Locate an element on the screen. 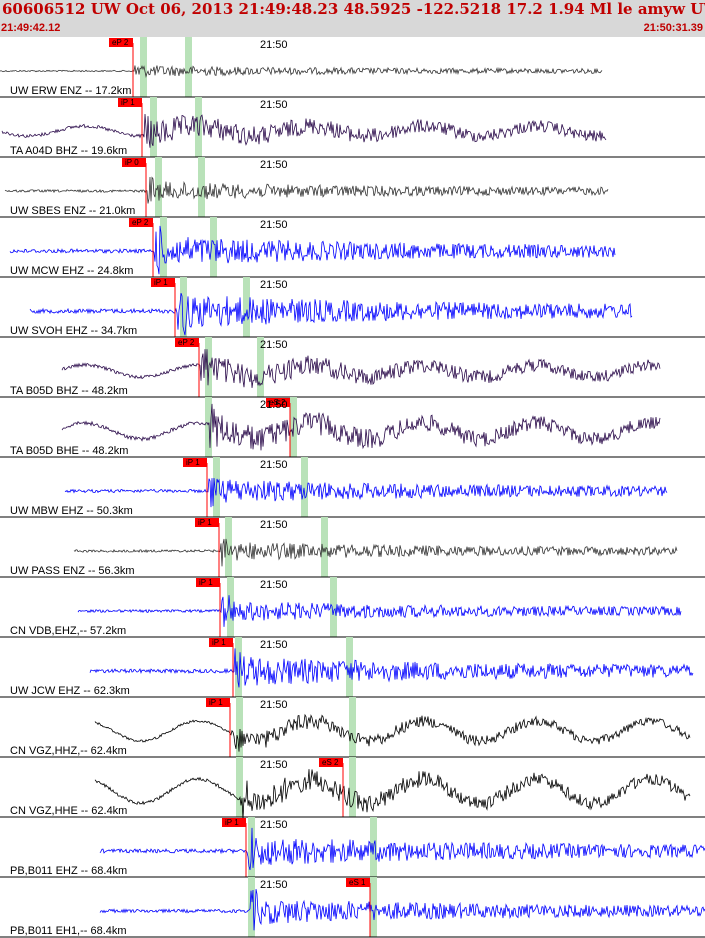  station-label: PB,B011 EH1,-- 68.4km is located at coordinates (68, 931).